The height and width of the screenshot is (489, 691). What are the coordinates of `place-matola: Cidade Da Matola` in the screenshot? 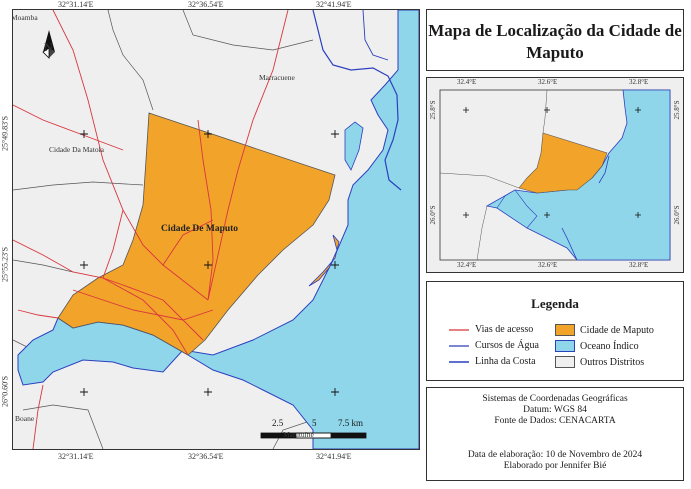 It's located at (76, 149).